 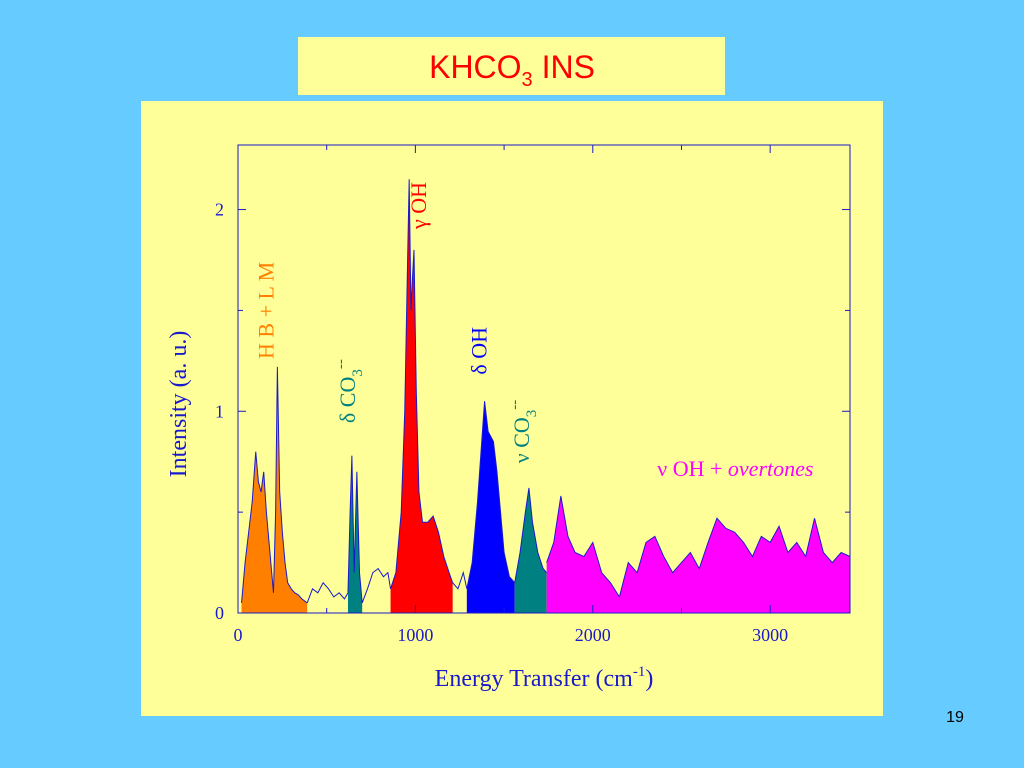 I want to click on annotation-part: δ OH, so click(x=478, y=351).